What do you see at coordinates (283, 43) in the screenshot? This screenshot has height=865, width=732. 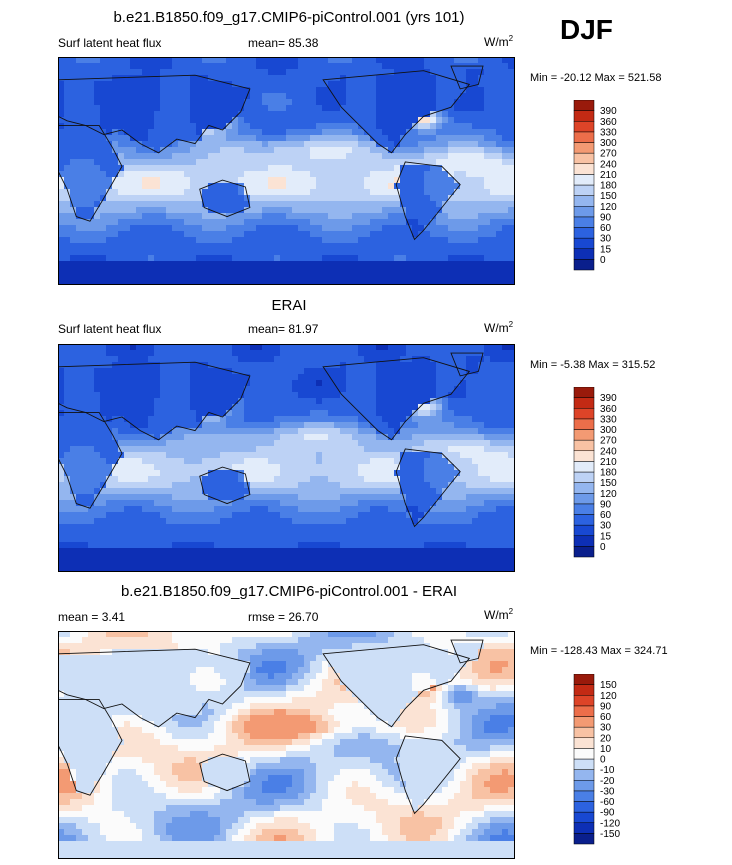 I see `panel-1-mean-label: mean= 85.38` at bounding box center [283, 43].